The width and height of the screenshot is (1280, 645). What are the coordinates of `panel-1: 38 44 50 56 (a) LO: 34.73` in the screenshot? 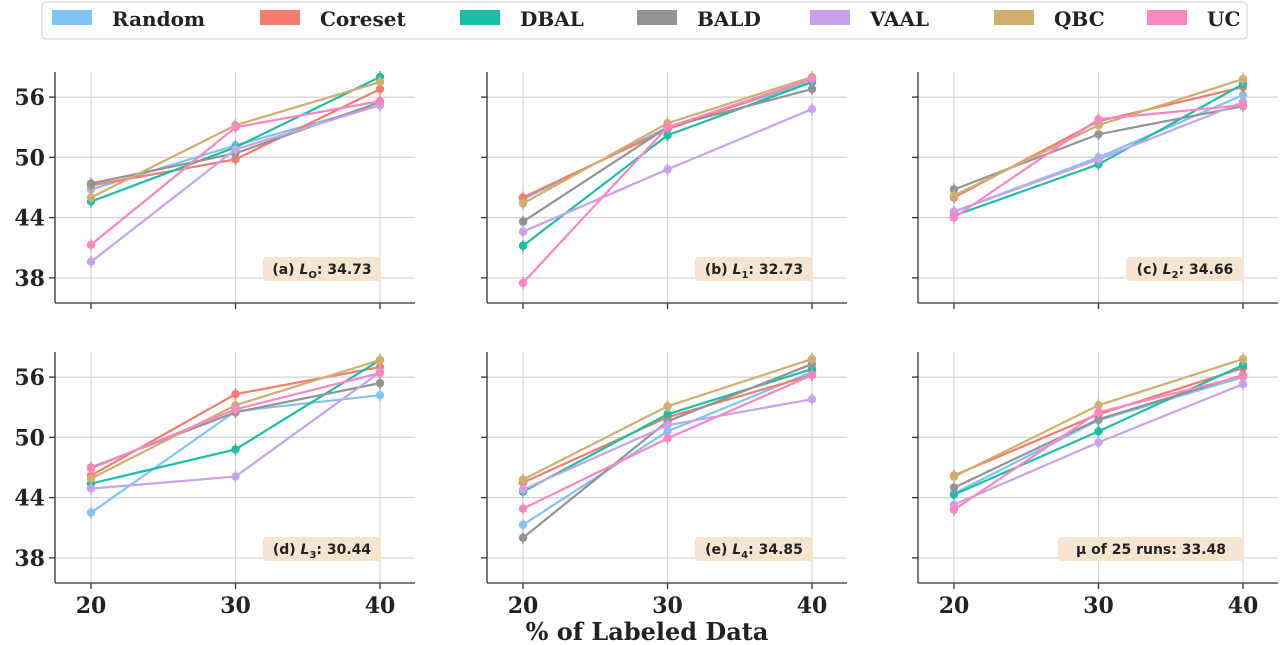 It's located at (214, 190).